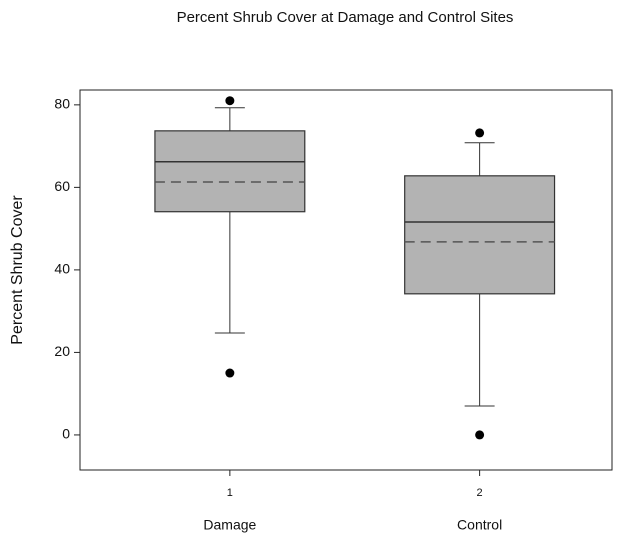  I want to click on y-tick-label: 20, so click(62, 351).